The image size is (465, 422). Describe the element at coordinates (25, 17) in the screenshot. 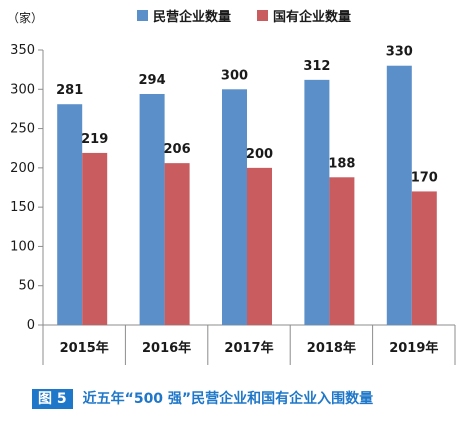

I see `y-axis-unit-label: （家）` at that location.